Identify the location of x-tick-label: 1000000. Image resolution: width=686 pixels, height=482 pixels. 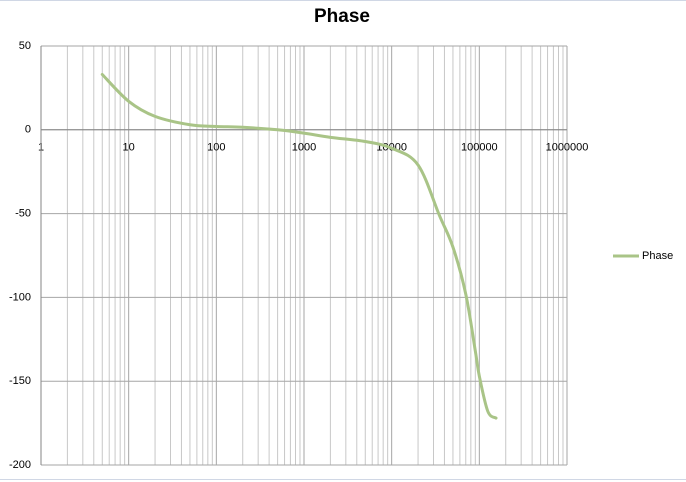
(567, 148).